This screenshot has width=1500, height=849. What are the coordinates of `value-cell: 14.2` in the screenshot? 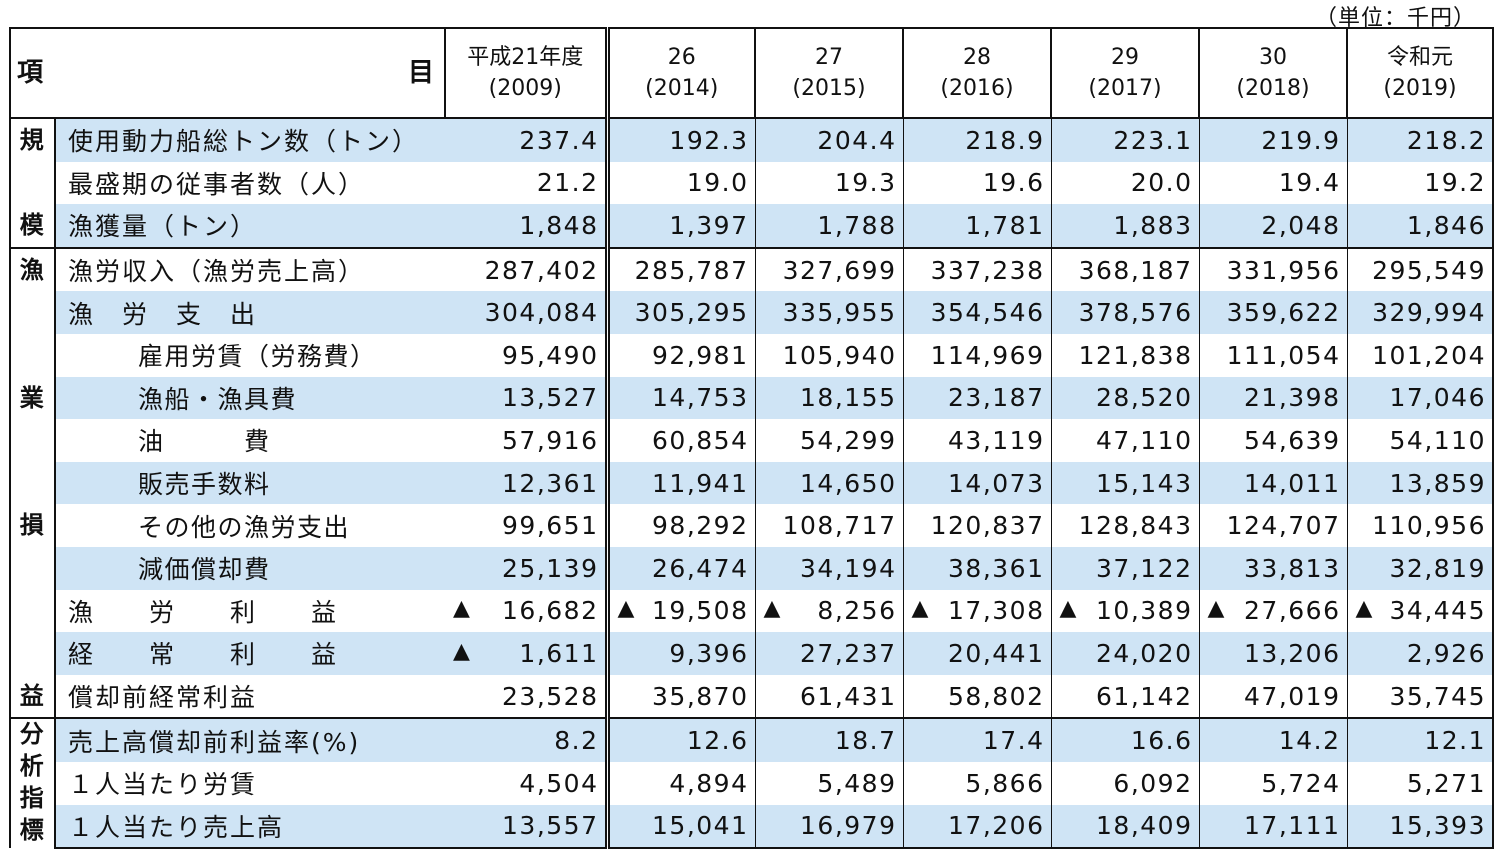 It's located at (1273, 739).